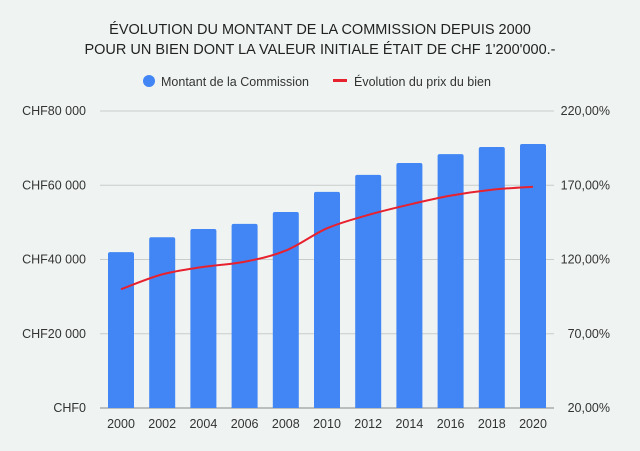 This screenshot has height=451, width=640. What do you see at coordinates (585, 111) in the screenshot?
I see `right-tick-label: 220,00%` at bounding box center [585, 111].